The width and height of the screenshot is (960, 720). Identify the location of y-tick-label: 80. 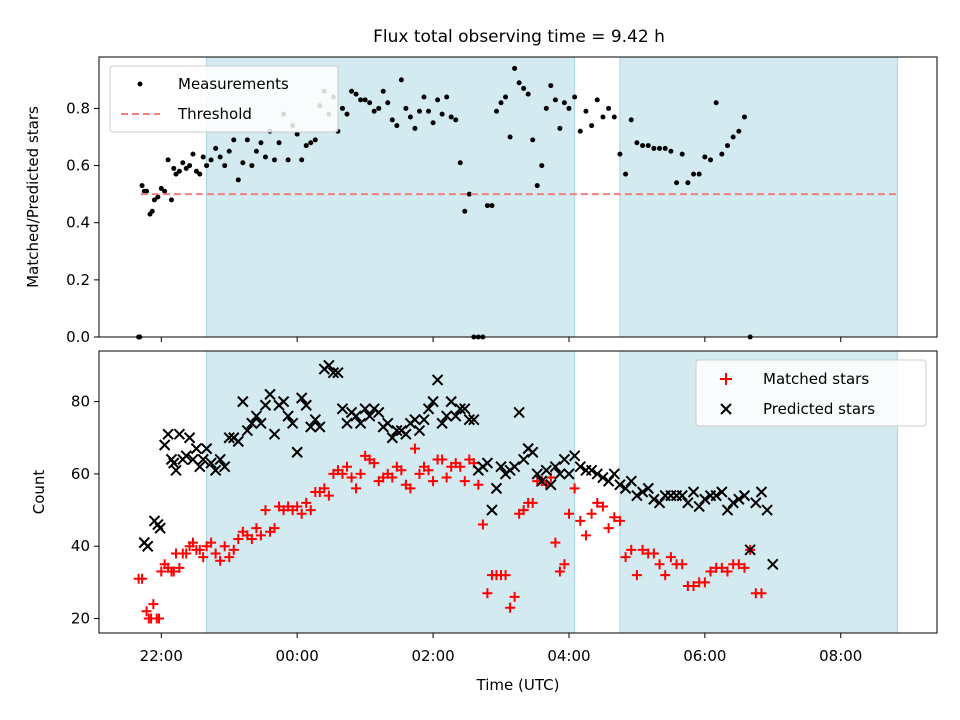
(80, 402).